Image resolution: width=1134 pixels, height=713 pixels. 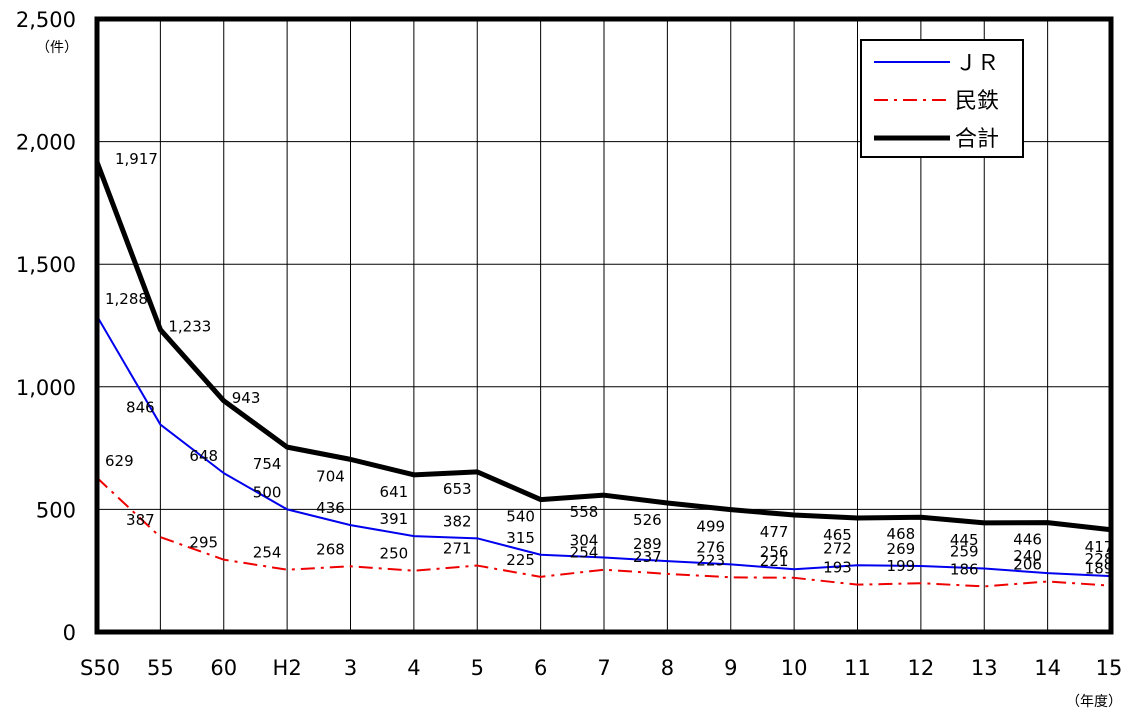 What do you see at coordinates (520, 517) in the screenshot?
I see `data-label: 540` at bounding box center [520, 517].